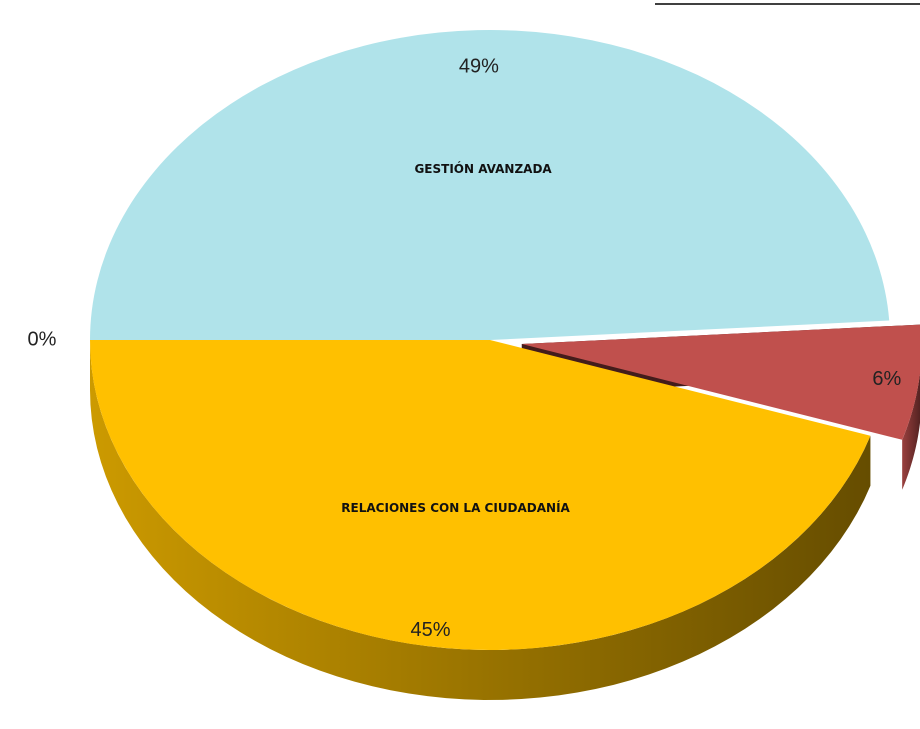 Image resolution: width=920 pixels, height=729 pixels. I want to click on value-label: 0%, so click(42, 339).